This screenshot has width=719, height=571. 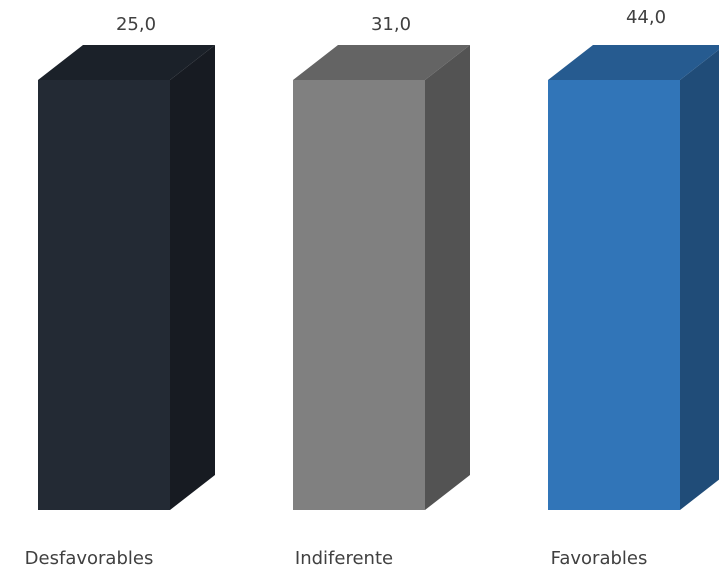 I want to click on x-tick-label-desfavorables: Desfavorables, so click(x=89, y=558).